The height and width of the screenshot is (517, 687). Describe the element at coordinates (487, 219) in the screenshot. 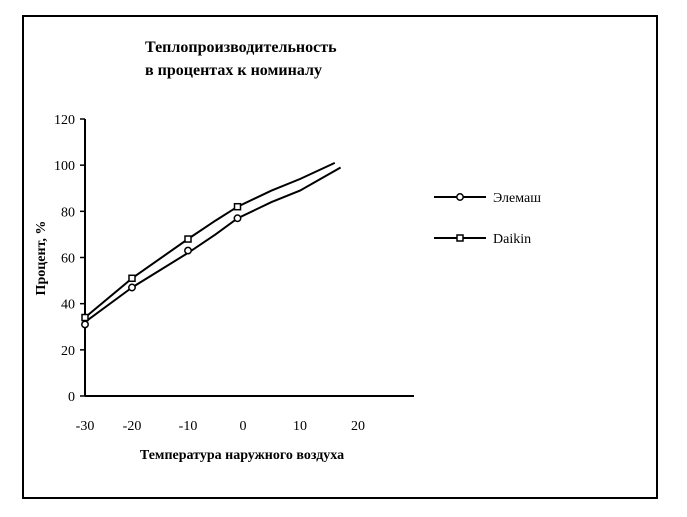

I see `legend: Элемаш Daikin` at that location.